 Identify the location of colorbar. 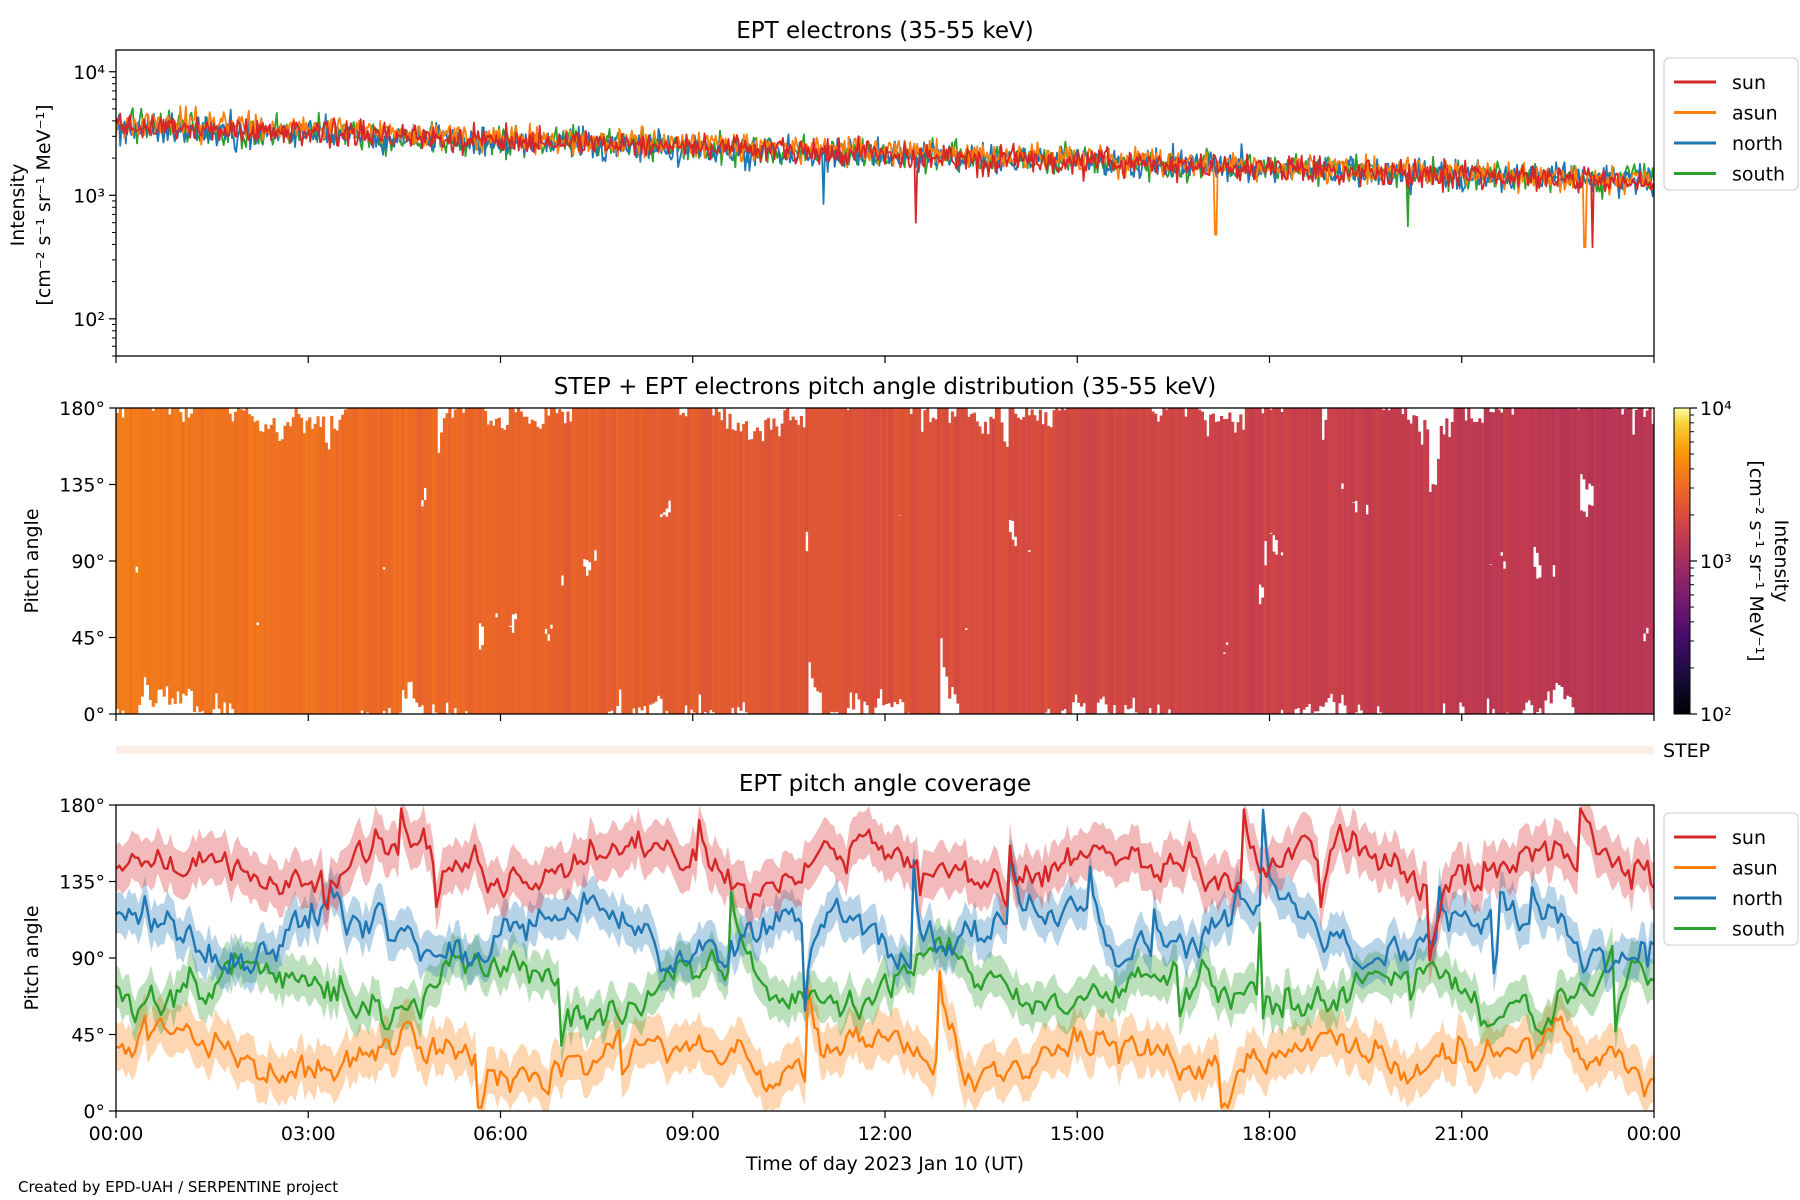
(1682, 561).